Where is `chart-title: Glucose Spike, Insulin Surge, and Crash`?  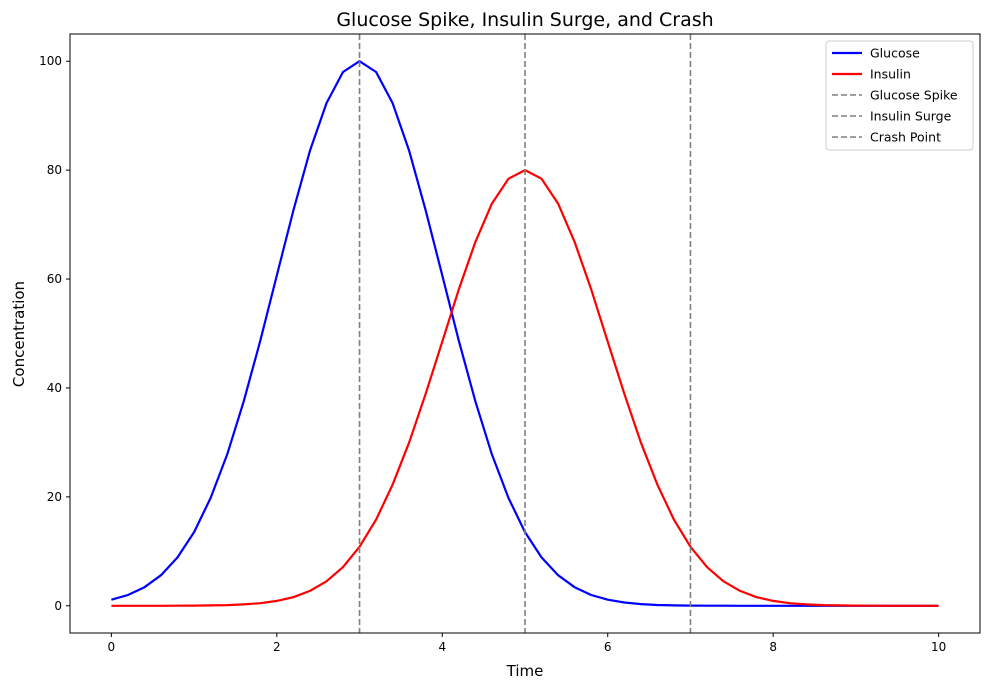 chart-title: Glucose Spike, Insulin Surge, and Crash is located at coordinates (524, 20).